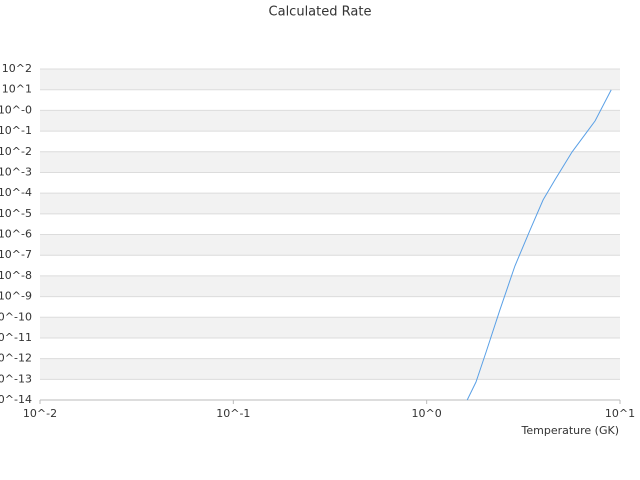  I want to click on y-tick-label: 10^-3, so click(16, 171).